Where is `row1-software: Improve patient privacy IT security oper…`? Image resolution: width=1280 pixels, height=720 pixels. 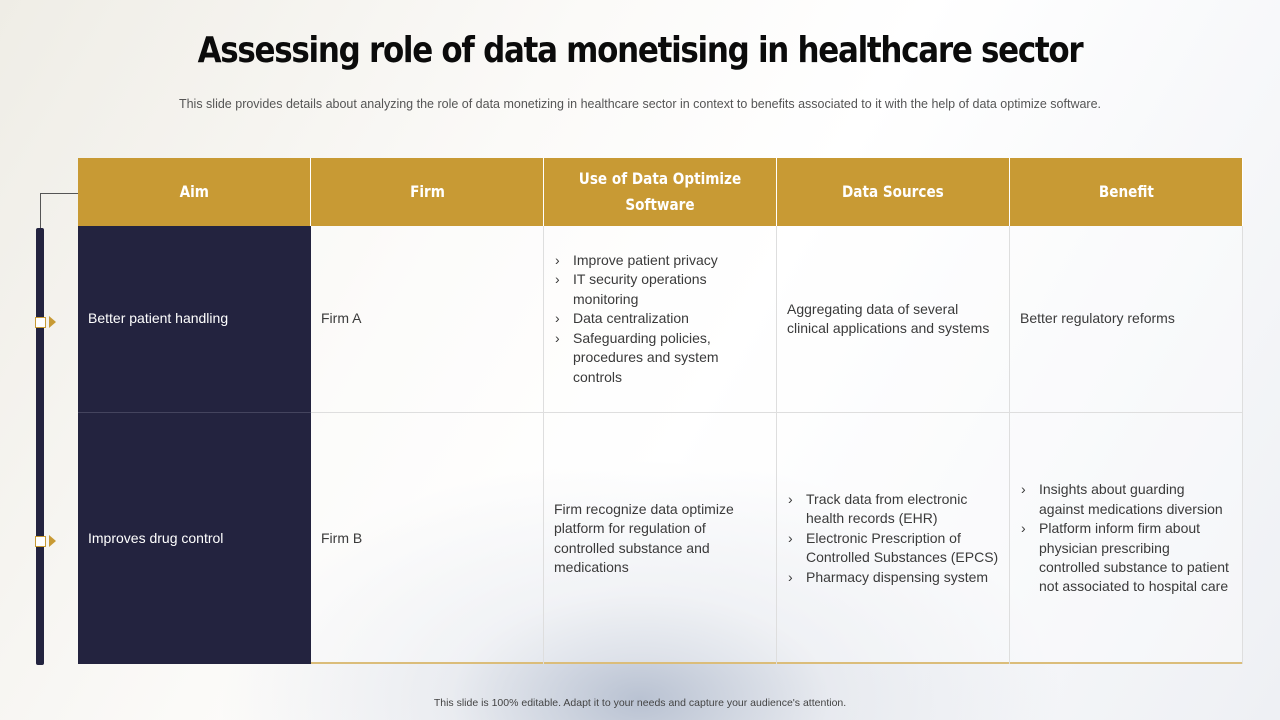
row1-software: Improve patient privacy IT security oper… is located at coordinates (660, 319).